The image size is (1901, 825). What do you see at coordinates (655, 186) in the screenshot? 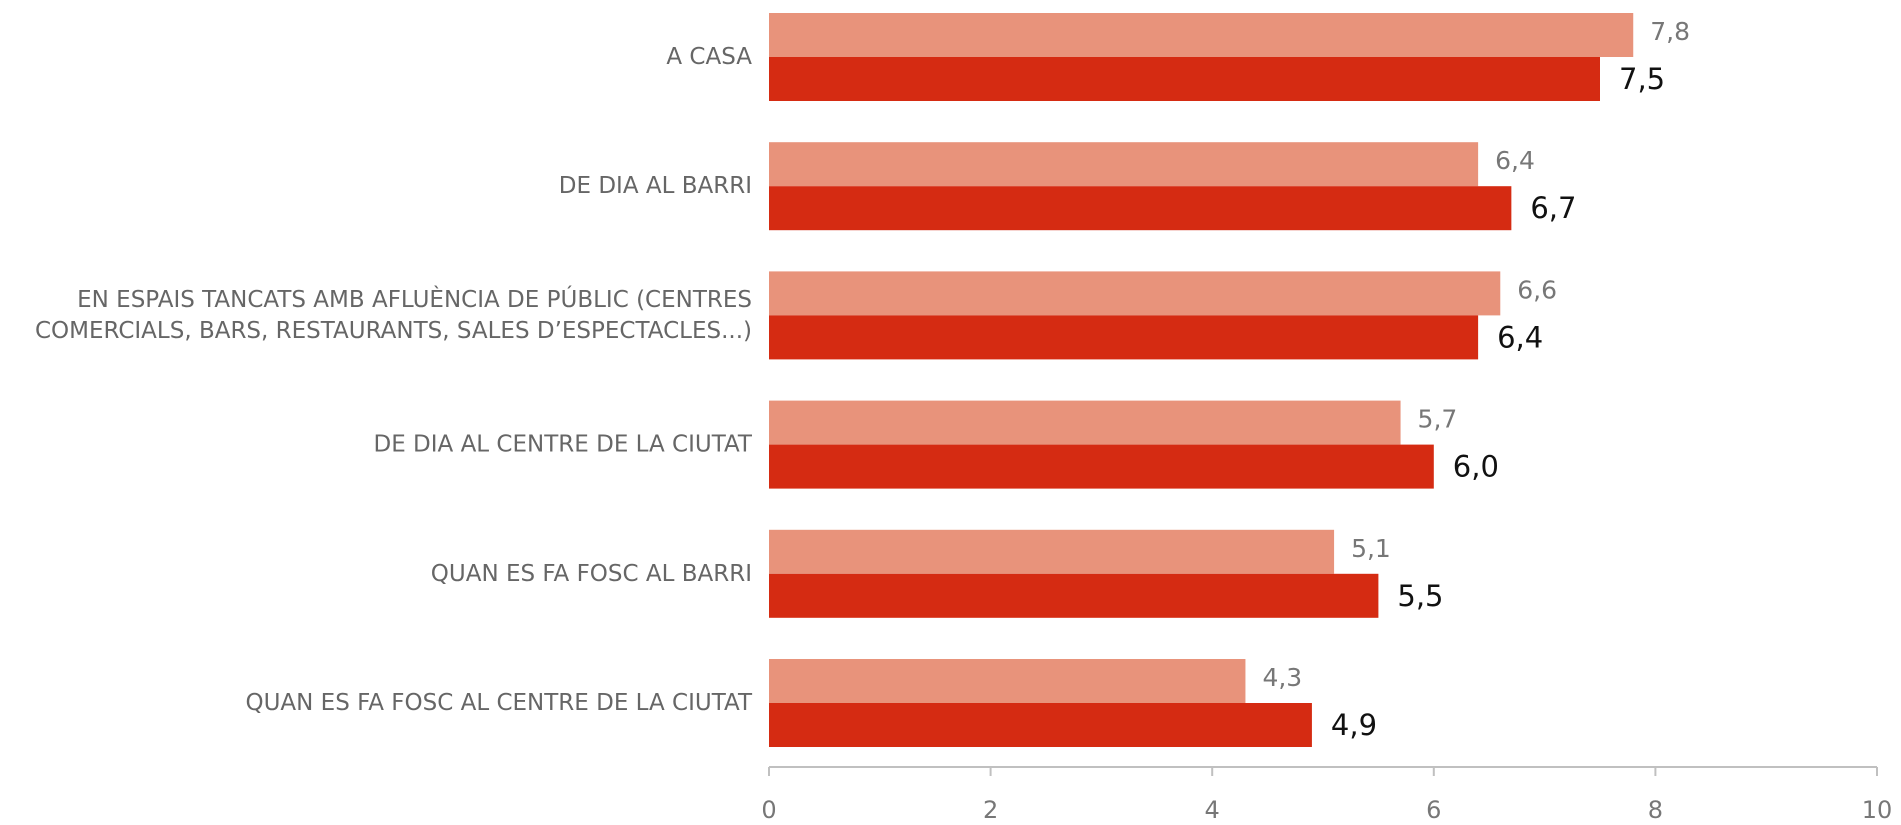
I see `category-label: DE DIA AL BARRI` at bounding box center [655, 186].